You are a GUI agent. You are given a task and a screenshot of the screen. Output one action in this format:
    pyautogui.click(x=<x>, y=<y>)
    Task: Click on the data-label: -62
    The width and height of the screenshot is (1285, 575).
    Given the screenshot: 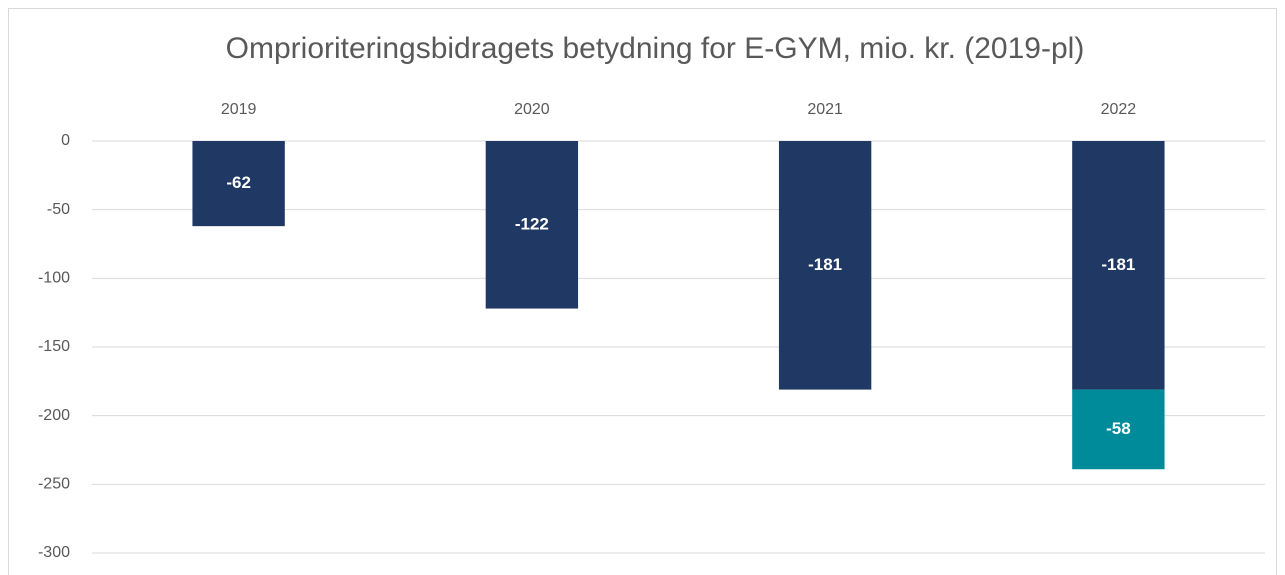 What is the action you would take?
    pyautogui.click(x=238, y=182)
    